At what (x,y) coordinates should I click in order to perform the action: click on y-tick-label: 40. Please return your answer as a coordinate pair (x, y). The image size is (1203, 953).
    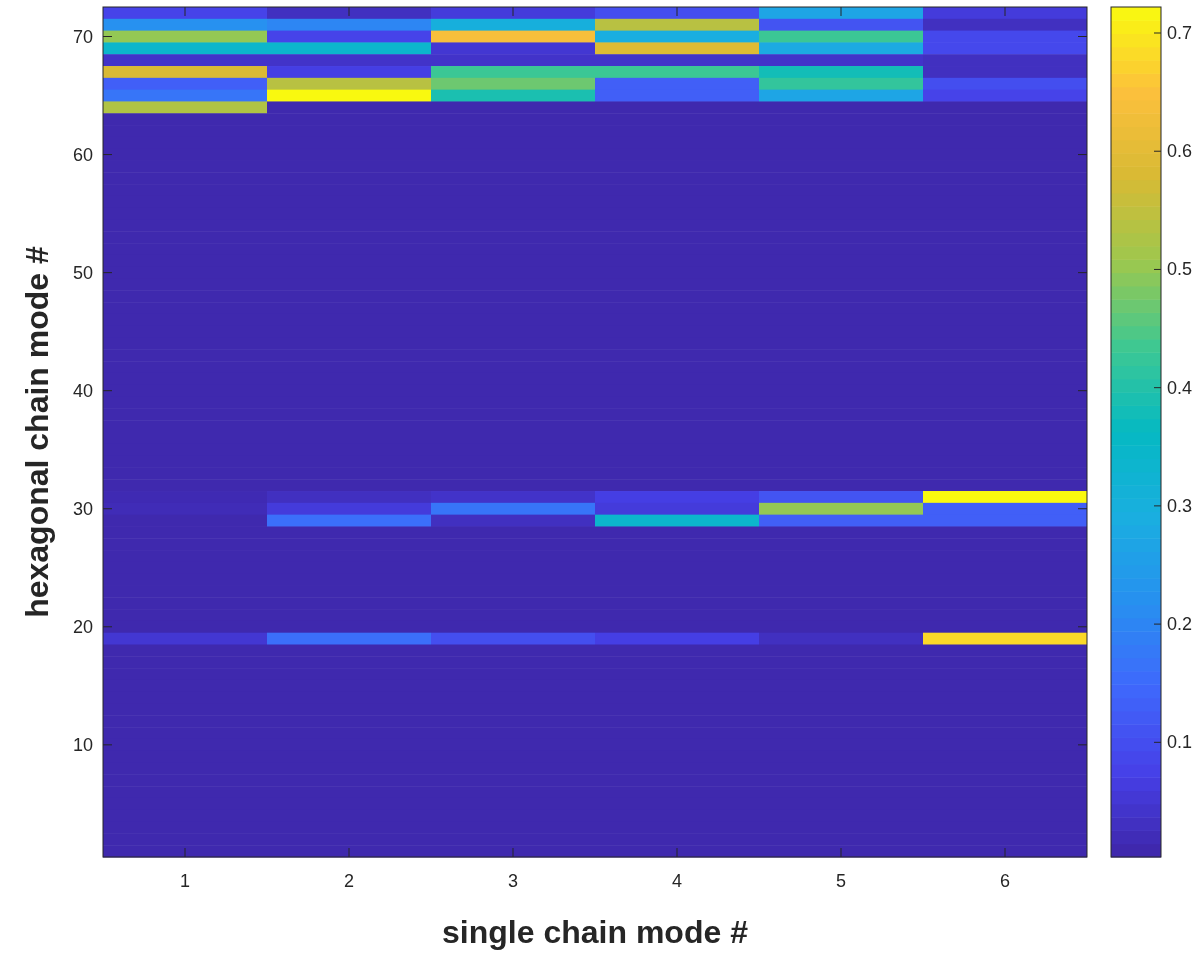
    Looking at the image, I should click on (82, 390).